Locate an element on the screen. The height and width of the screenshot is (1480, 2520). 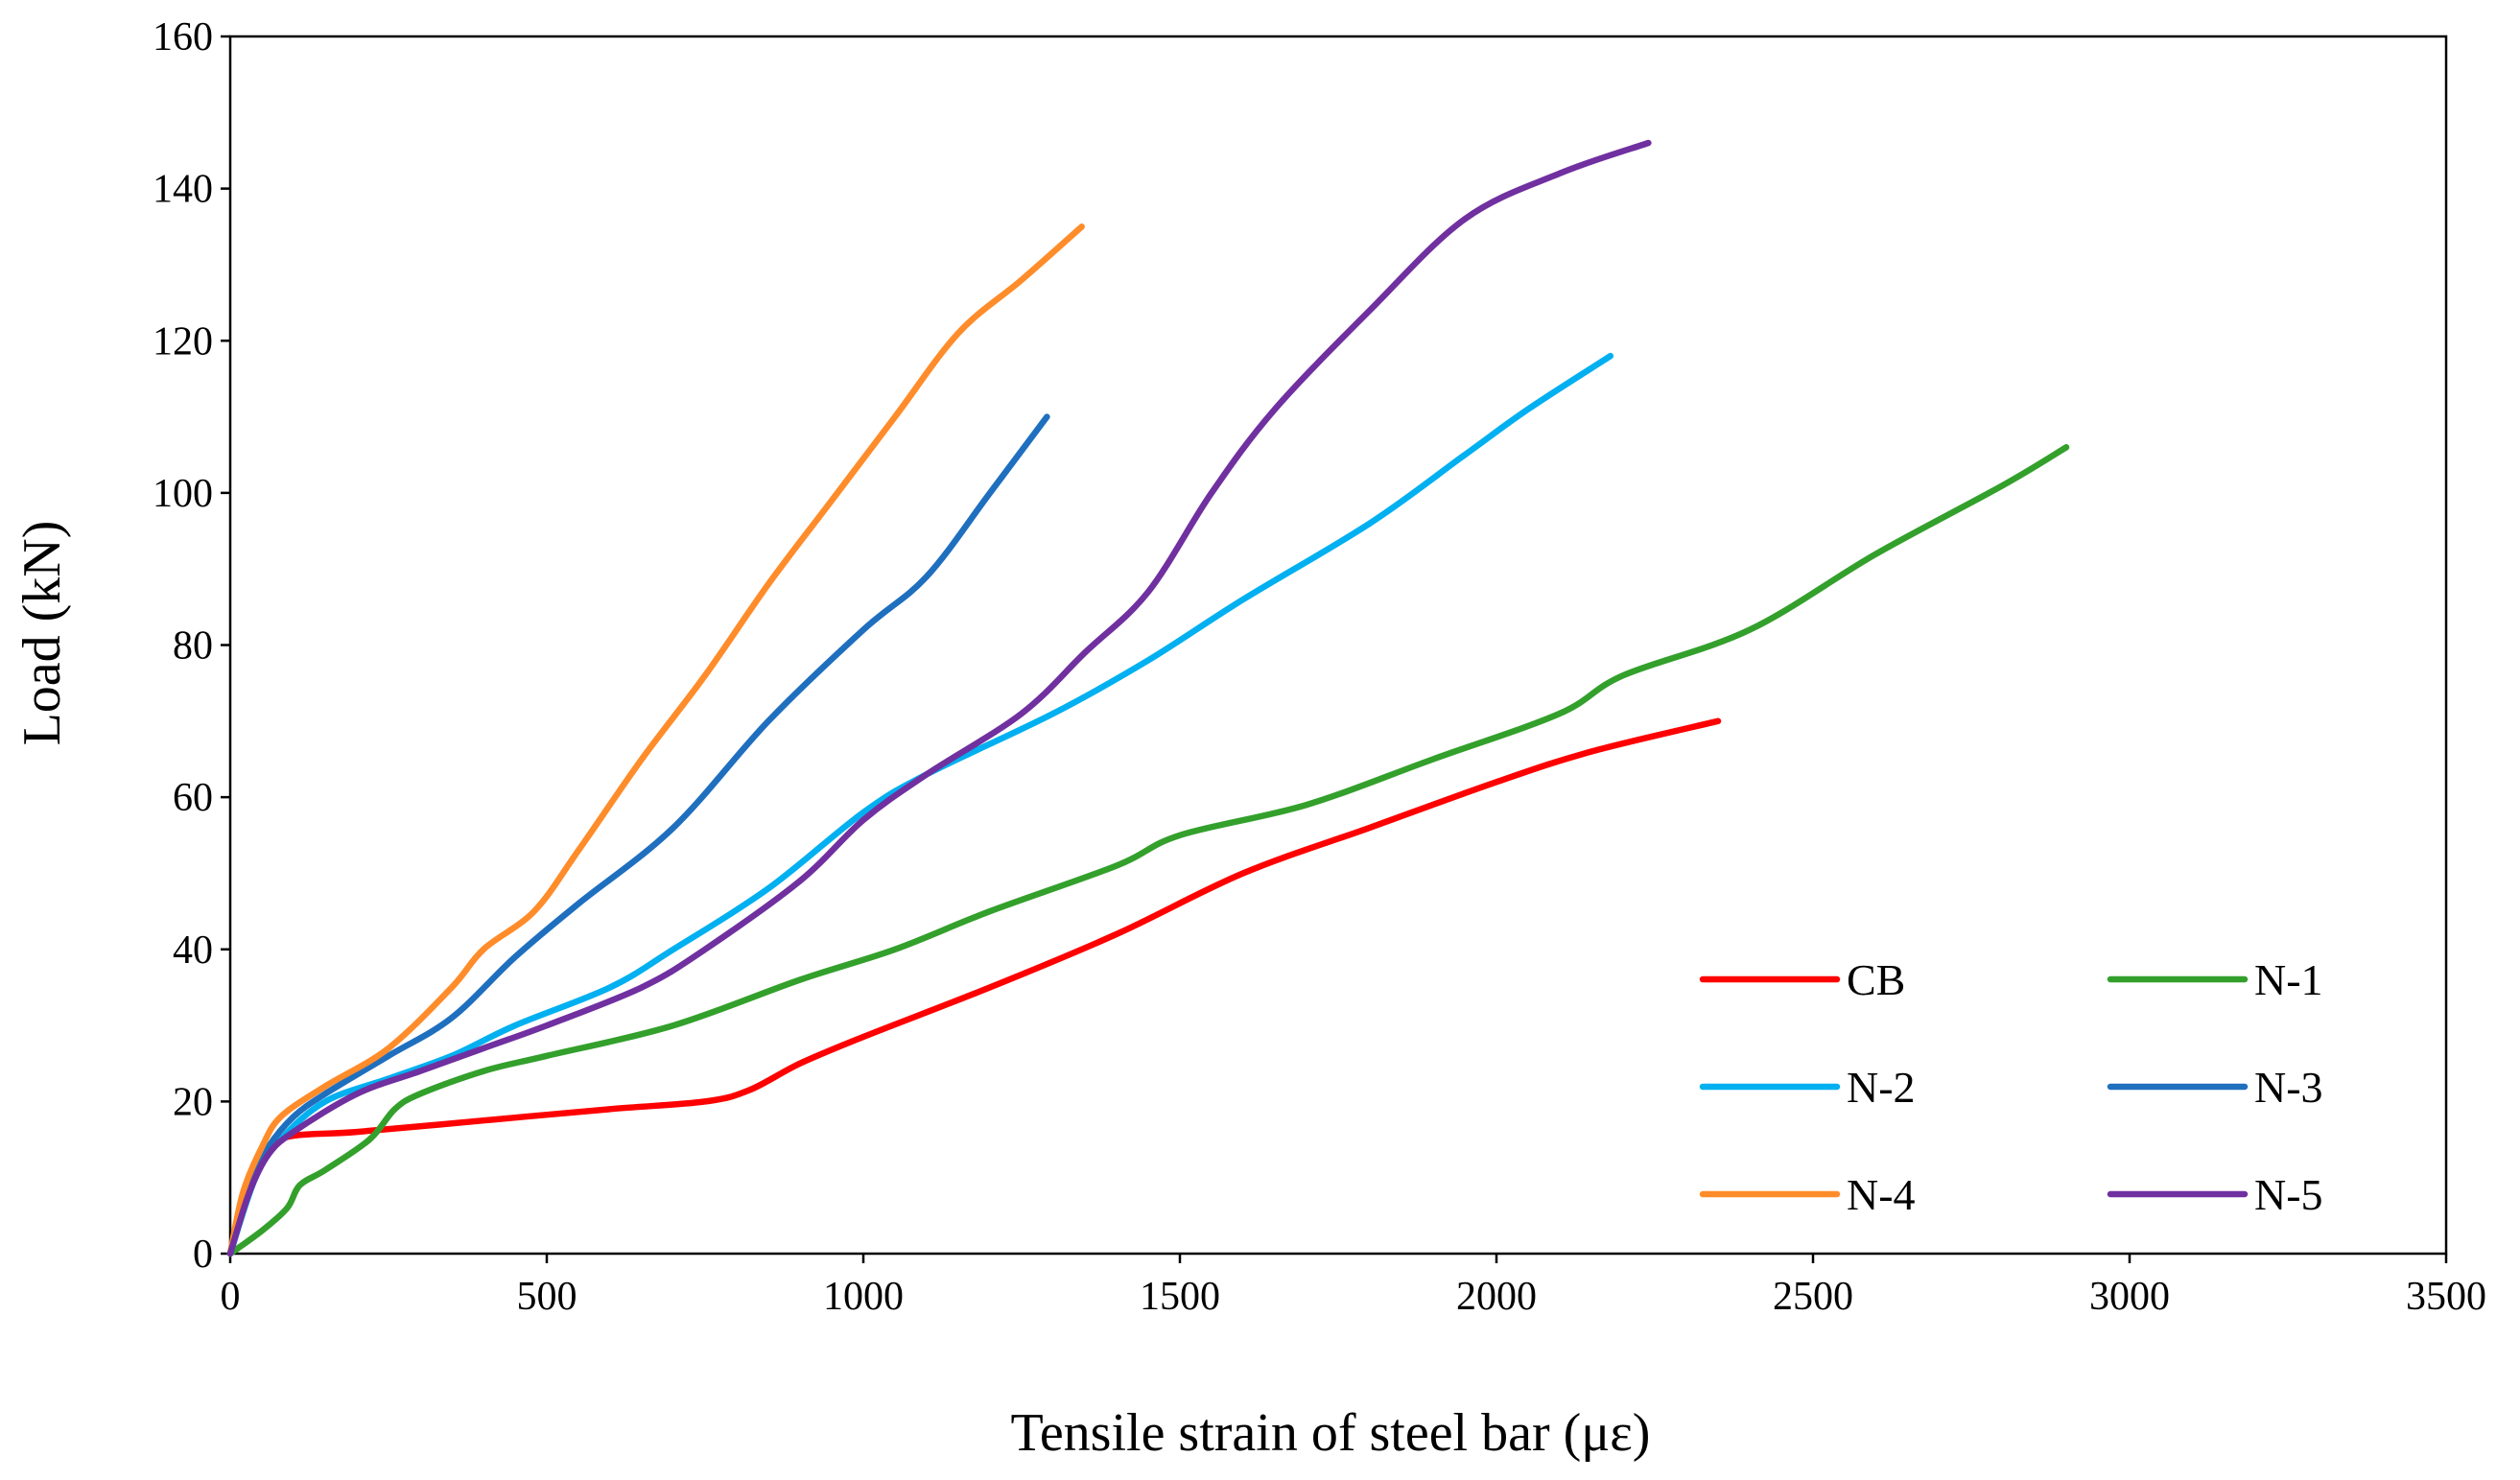
x-tick-label: 2000 is located at coordinates (1496, 1297).